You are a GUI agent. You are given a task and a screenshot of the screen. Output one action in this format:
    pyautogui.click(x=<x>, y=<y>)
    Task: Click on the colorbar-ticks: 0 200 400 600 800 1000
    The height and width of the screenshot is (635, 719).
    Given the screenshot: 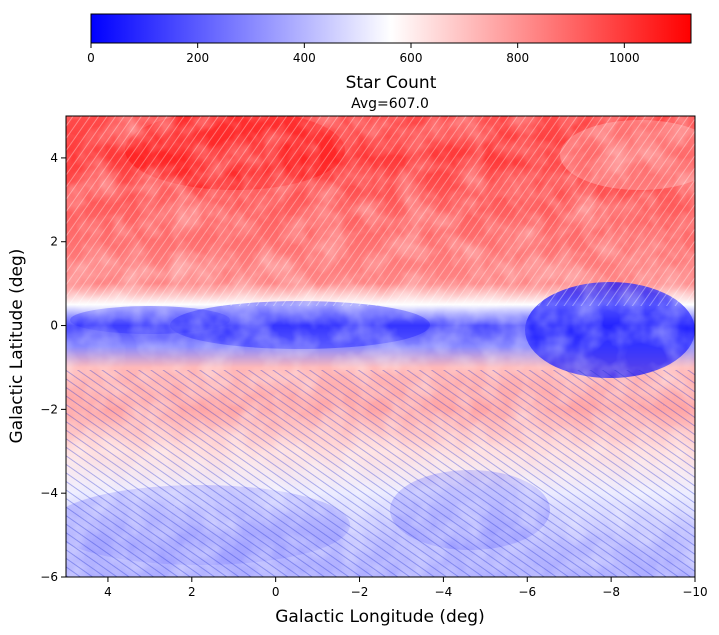 What is the action you would take?
    pyautogui.click(x=363, y=54)
    